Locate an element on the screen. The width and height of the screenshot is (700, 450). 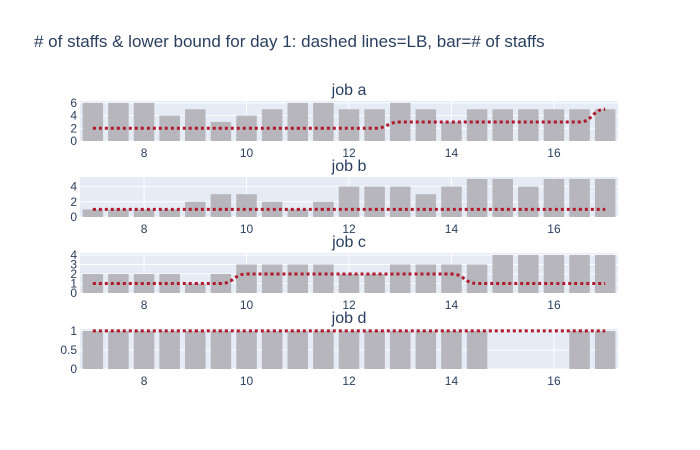
y-tick-label: 6 is located at coordinates (73, 103).